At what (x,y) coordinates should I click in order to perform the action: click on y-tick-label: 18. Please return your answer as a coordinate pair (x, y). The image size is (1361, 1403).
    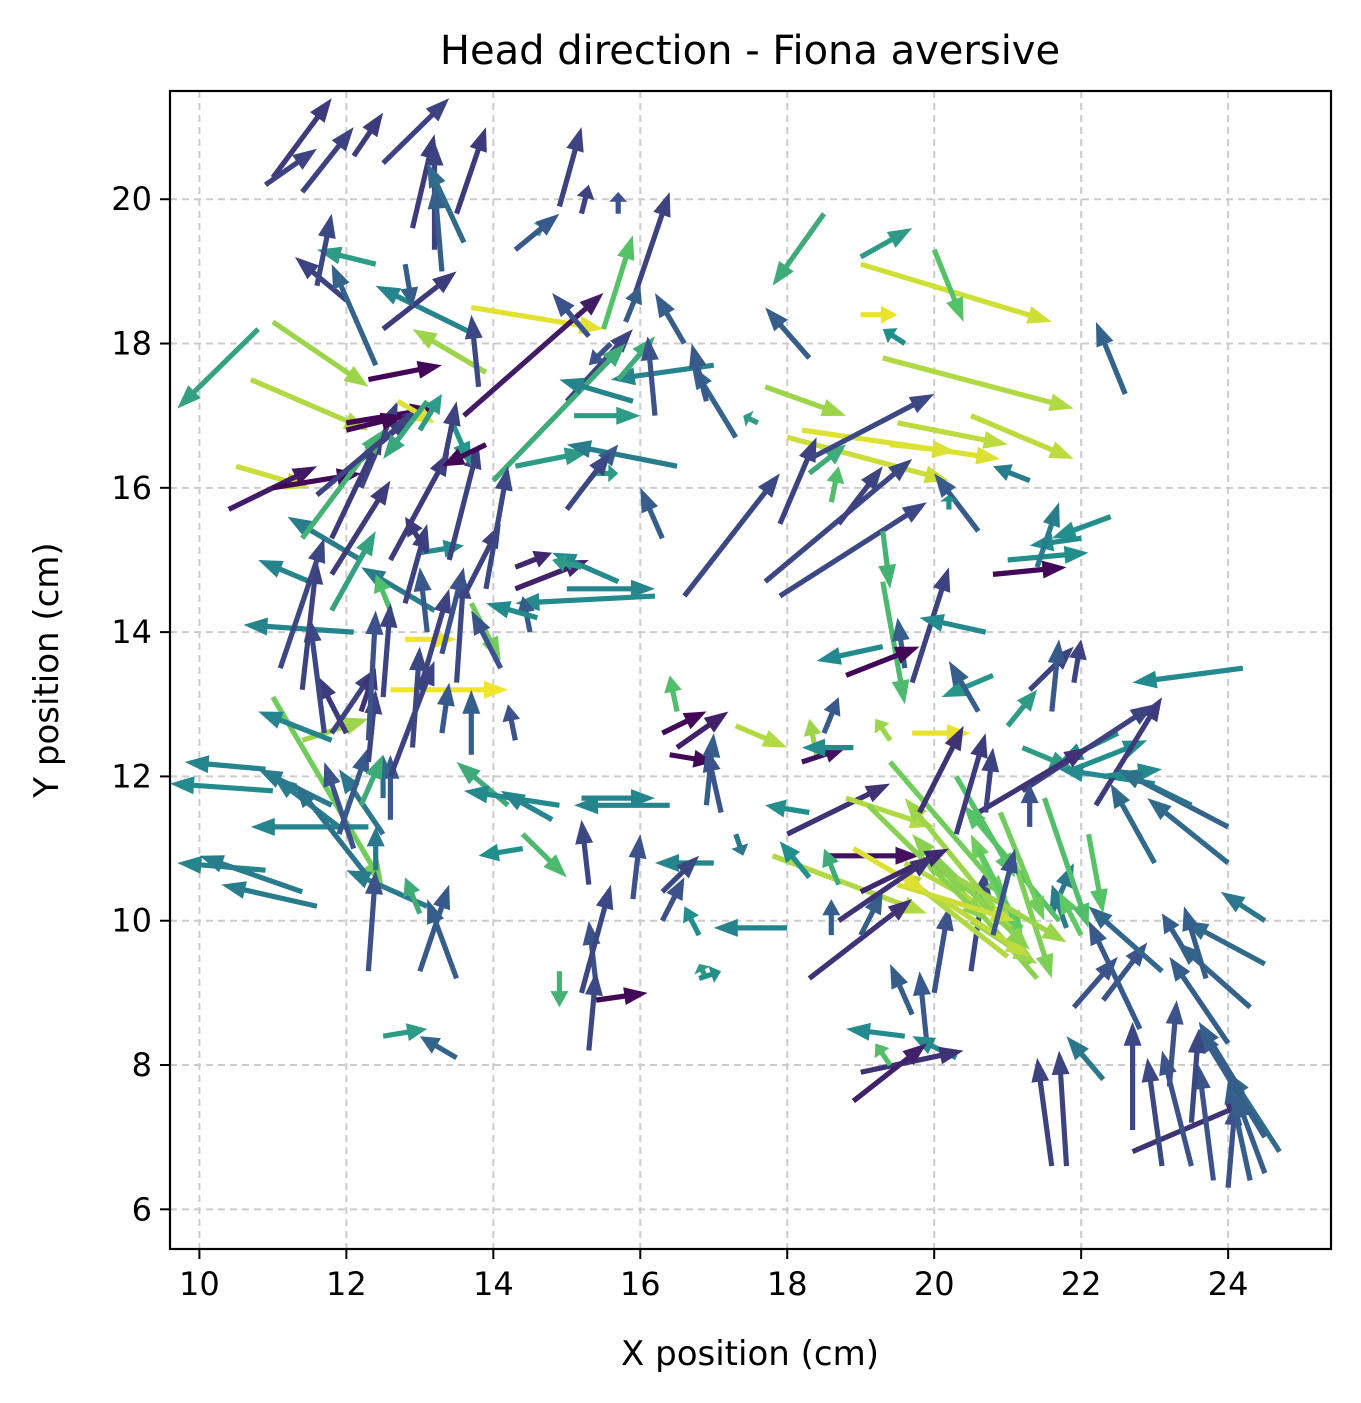
    Looking at the image, I should click on (131, 344).